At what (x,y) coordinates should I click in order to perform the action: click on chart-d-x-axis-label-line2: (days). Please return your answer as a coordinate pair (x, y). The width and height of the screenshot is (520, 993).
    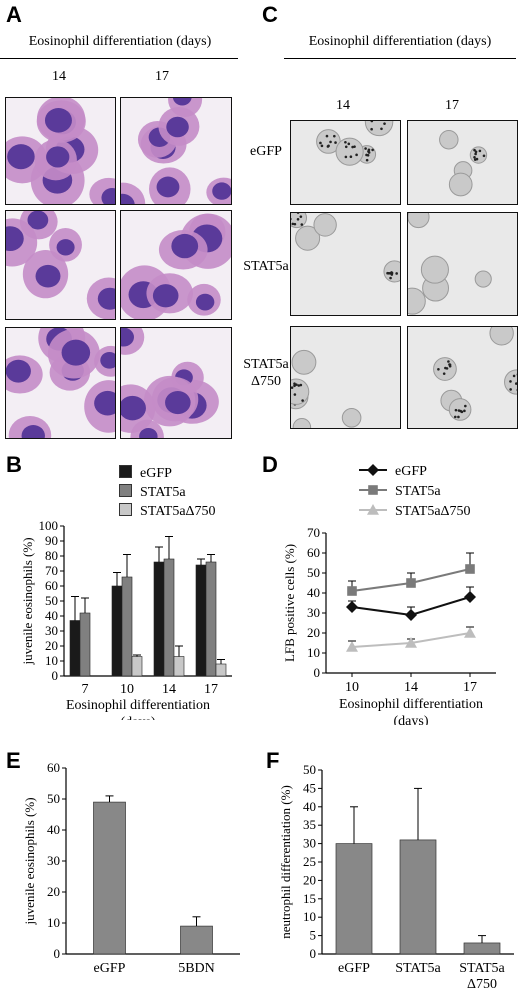
    Looking at the image, I should click on (411, 719).